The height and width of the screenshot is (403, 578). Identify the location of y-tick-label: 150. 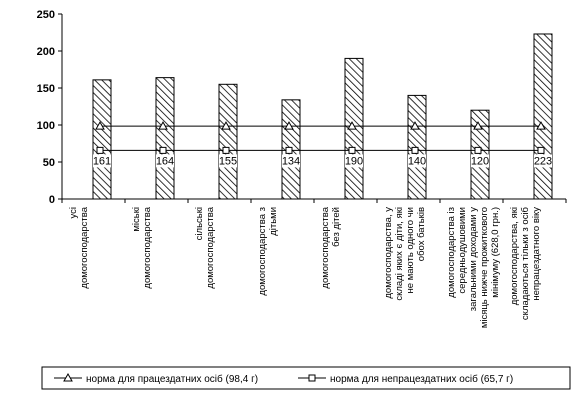
(46, 89).